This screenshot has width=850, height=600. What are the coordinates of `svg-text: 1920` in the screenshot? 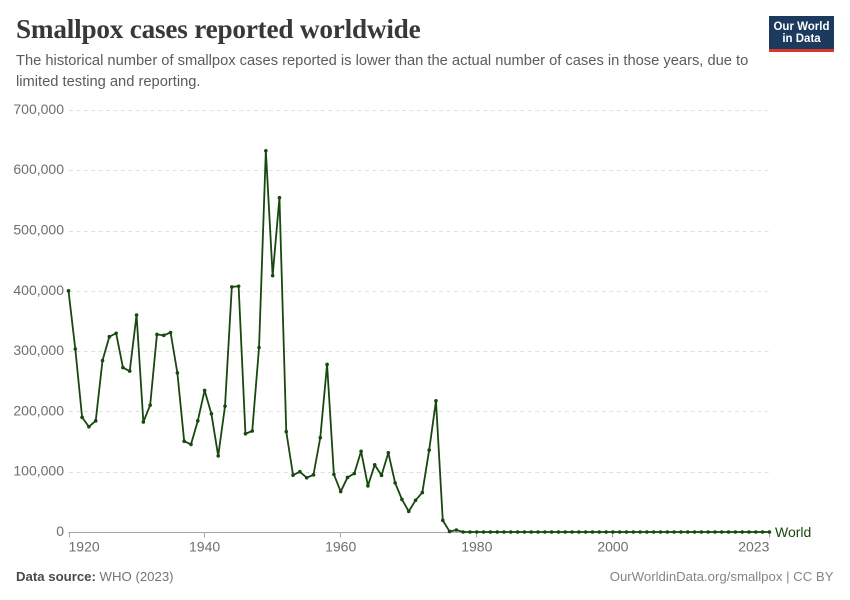 It's located at (84, 547).